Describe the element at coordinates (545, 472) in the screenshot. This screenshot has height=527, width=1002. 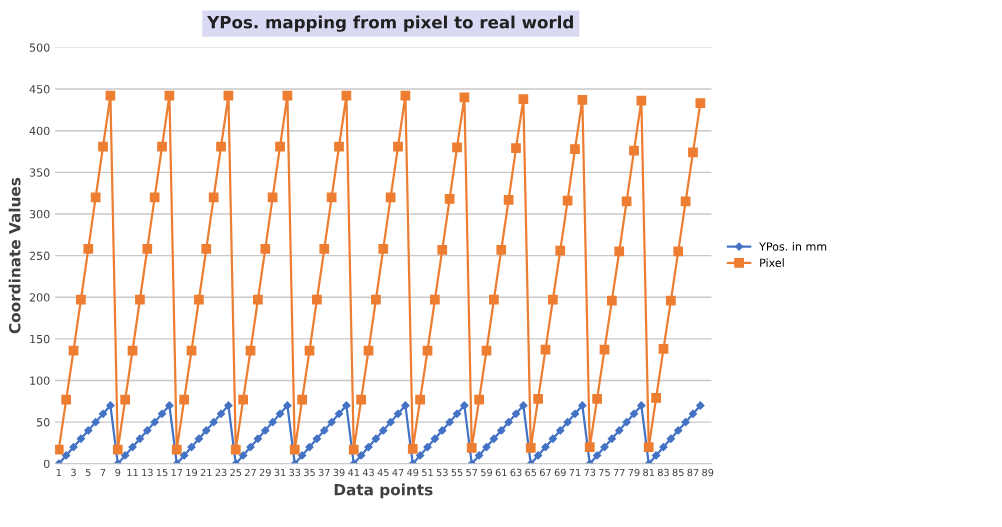
I see `x-tick-label: 67` at that location.